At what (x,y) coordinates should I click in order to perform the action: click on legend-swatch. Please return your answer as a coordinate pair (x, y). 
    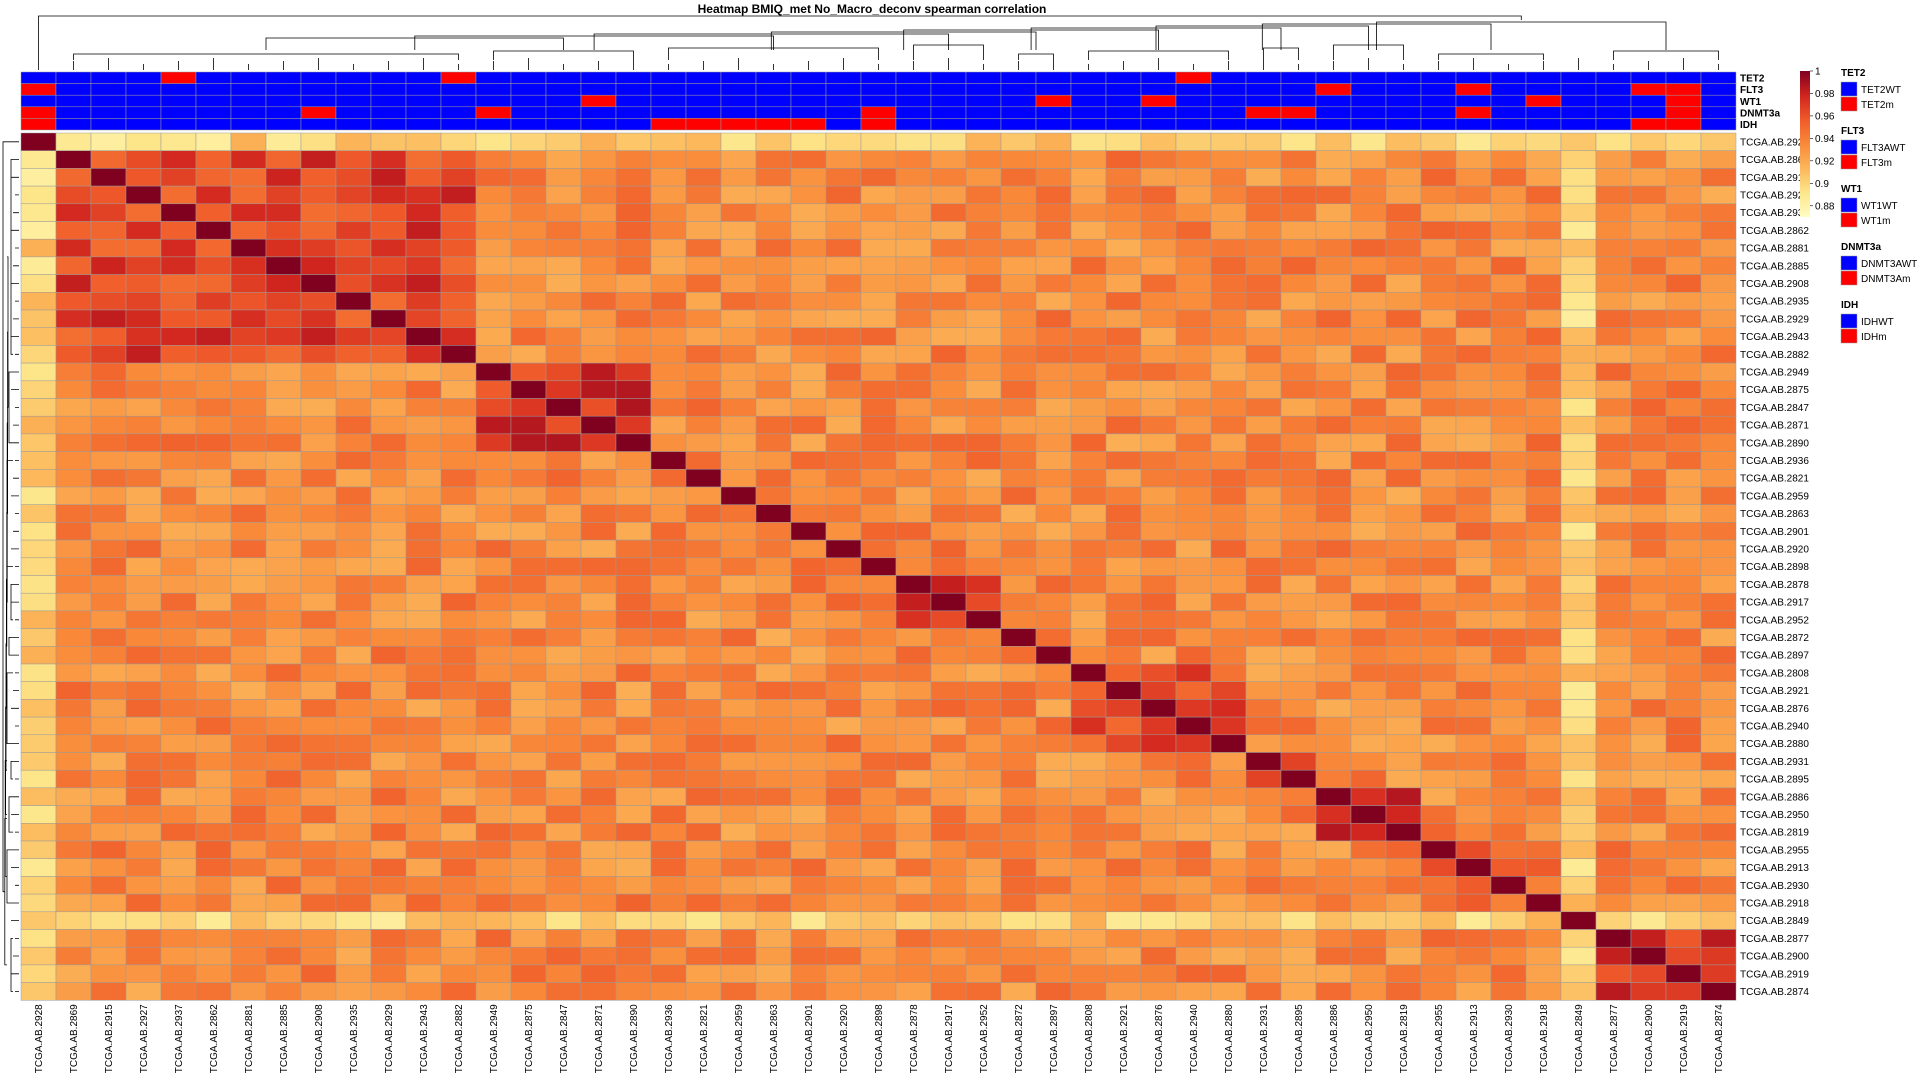
    Looking at the image, I should click on (1849, 104).